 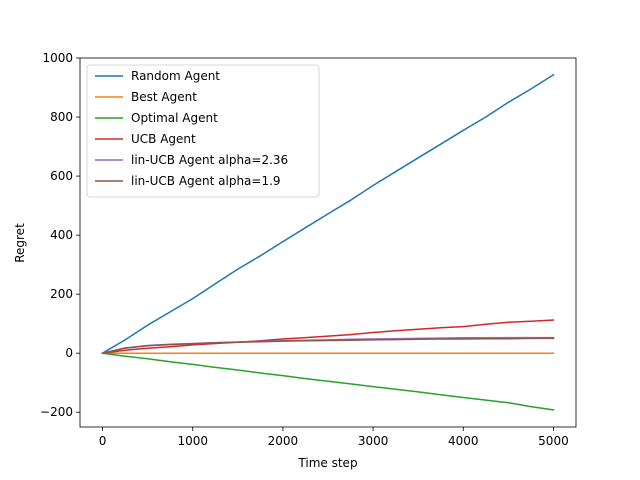 What do you see at coordinates (103, 441) in the screenshot?
I see `x-tick-label-0: 0` at bounding box center [103, 441].